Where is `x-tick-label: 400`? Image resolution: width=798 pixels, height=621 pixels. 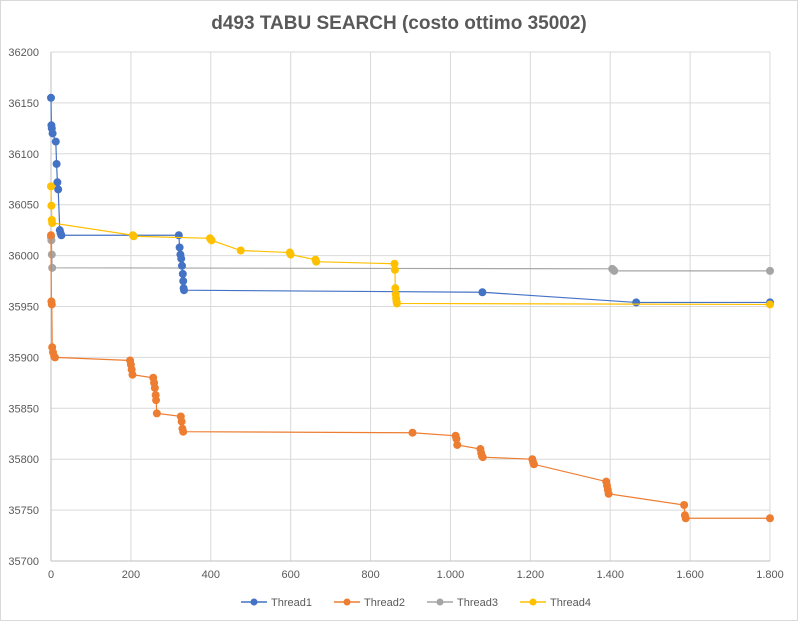 x-tick-label: 400 is located at coordinates (211, 575).